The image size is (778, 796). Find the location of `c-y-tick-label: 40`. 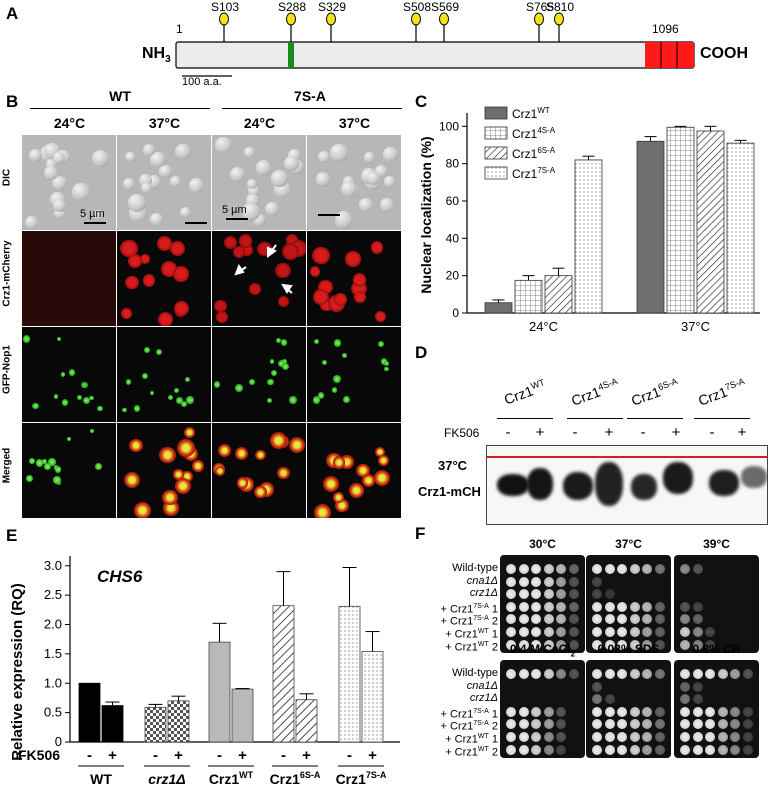

c-y-tick-label: 40 is located at coordinates (453, 238).